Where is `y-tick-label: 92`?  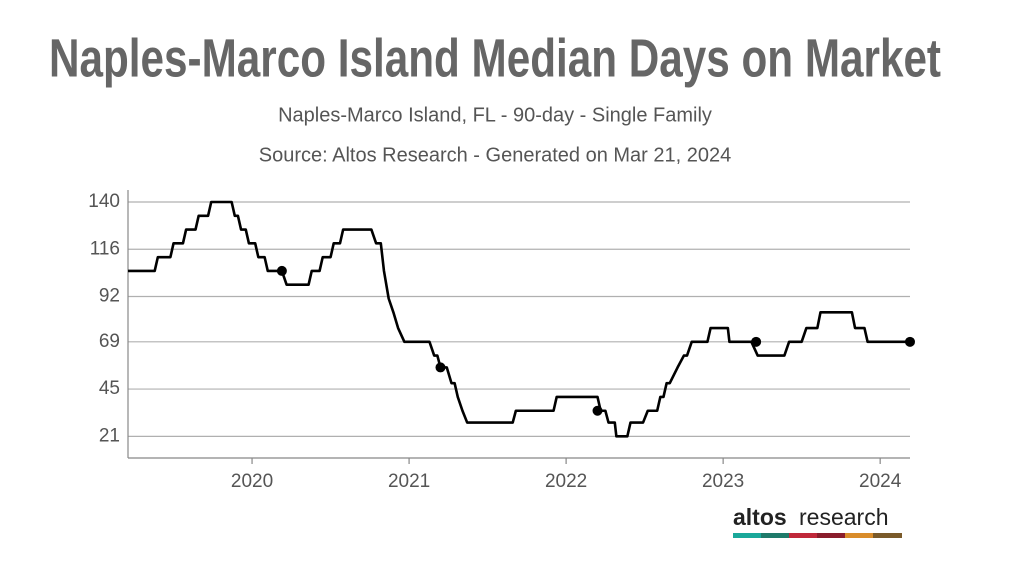
y-tick-label: 92 is located at coordinates (109, 296).